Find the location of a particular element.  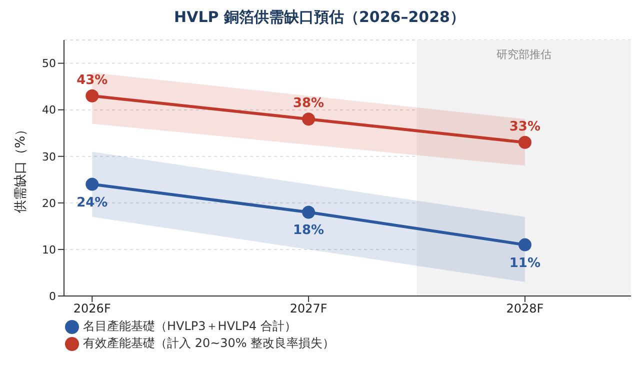

x-tick-label: 2027F is located at coordinates (309, 309).